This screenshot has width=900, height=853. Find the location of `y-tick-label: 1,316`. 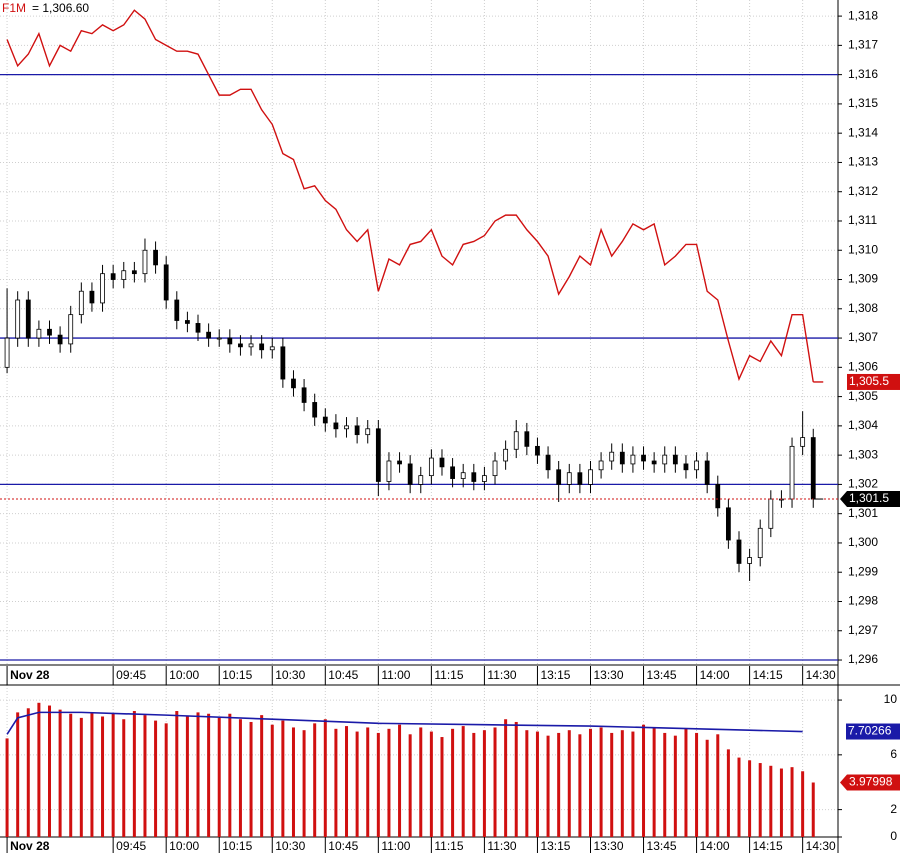

y-tick-label: 1,316 is located at coordinates (863, 74).